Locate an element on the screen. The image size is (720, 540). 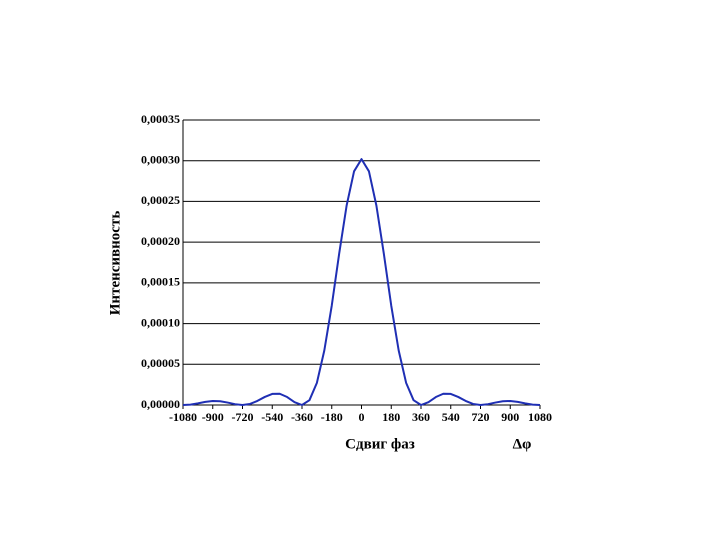
y-tick-label: 0,00000 is located at coordinates (160, 404).